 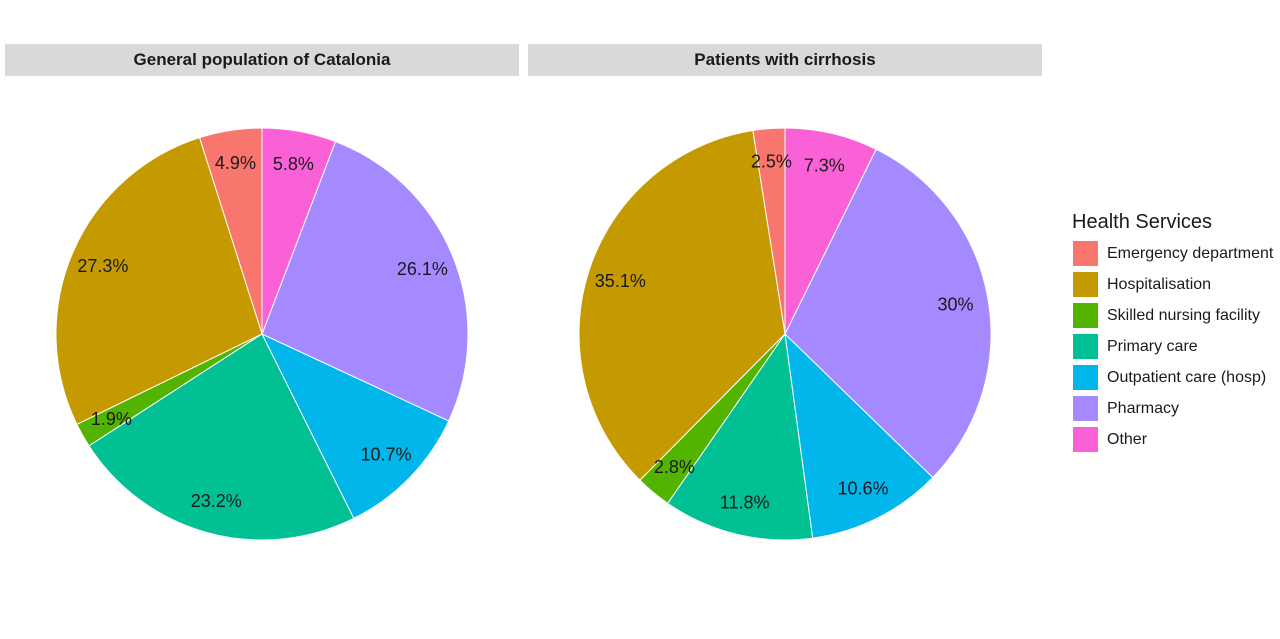 What do you see at coordinates (385, 455) in the screenshot?
I see `slice-percent-label: 10.7%` at bounding box center [385, 455].